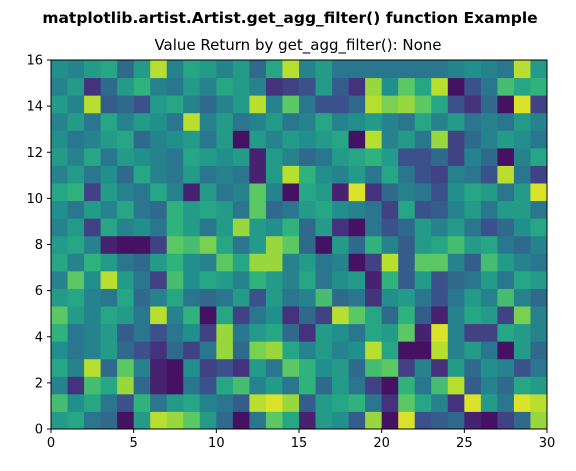 The height and width of the screenshot is (471, 576). What do you see at coordinates (301, 440) in the screenshot?
I see `x-axis: 0 5 10 15 20 25 30` at bounding box center [301, 440].